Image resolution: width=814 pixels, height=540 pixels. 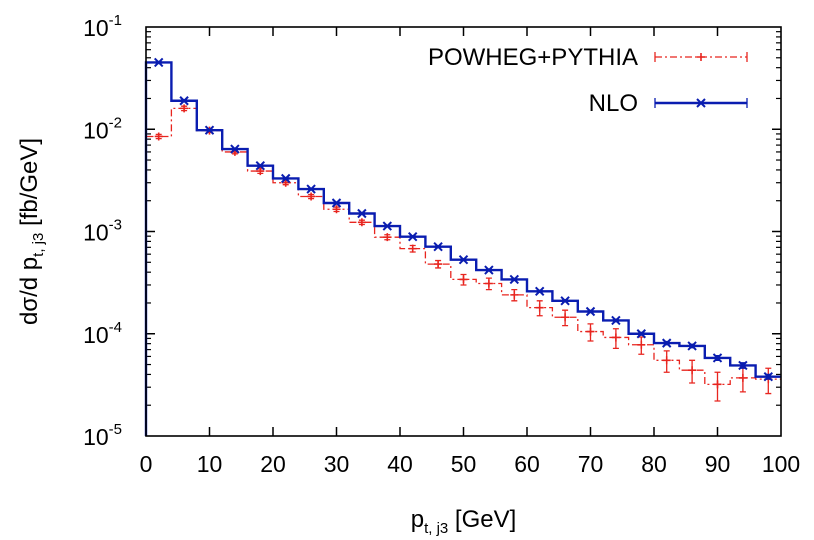 What do you see at coordinates (29, 185) in the screenshot?
I see `y-axis-title-unit: [fb/GeV]` at bounding box center [29, 185].